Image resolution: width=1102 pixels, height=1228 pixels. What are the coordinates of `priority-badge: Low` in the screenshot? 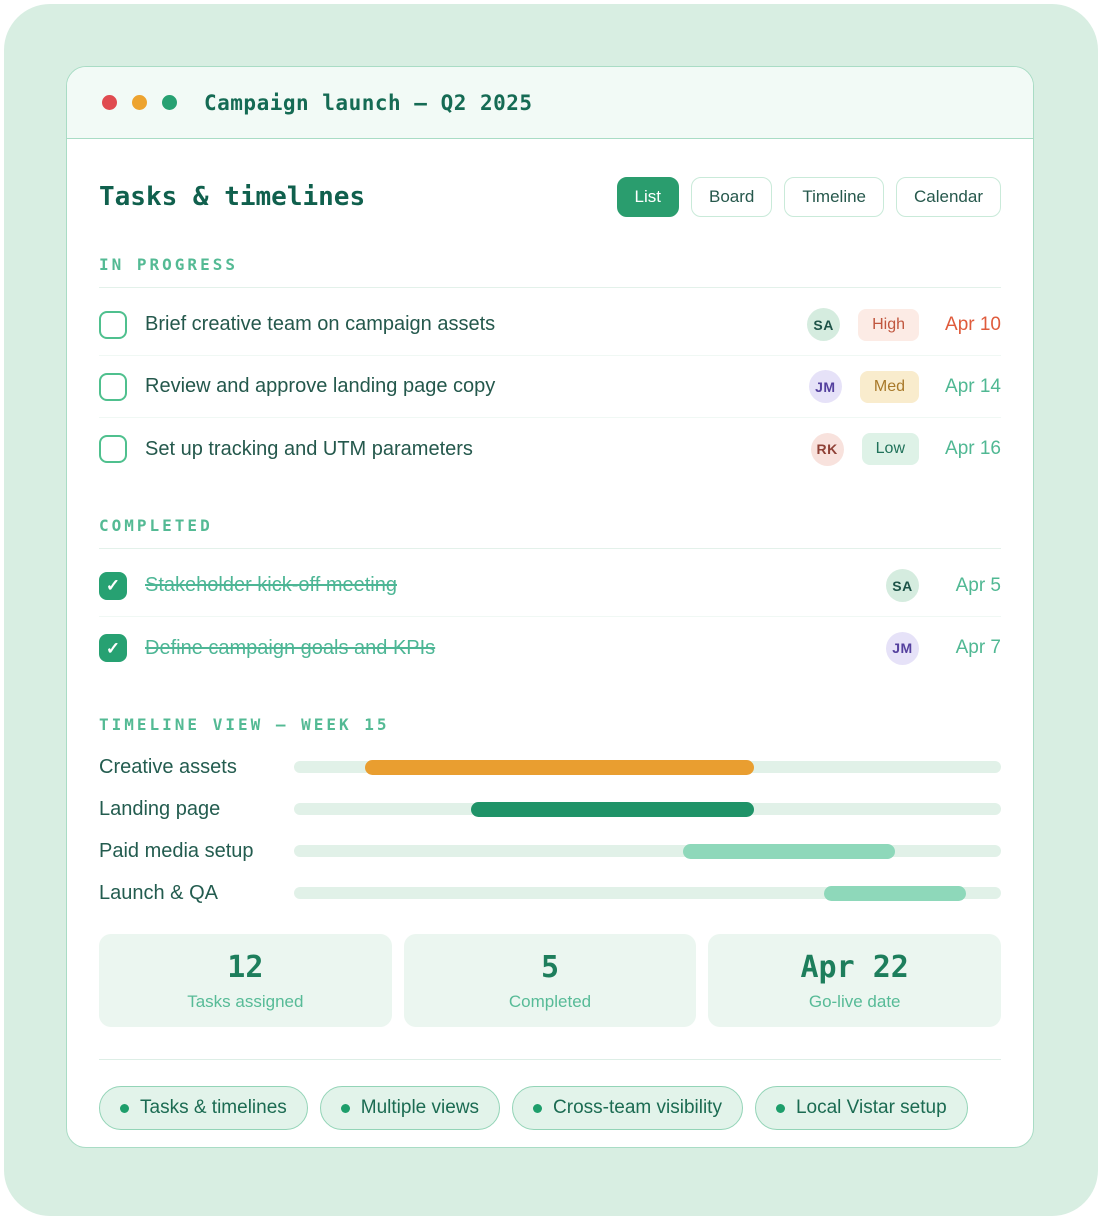 It's located at (890, 449).